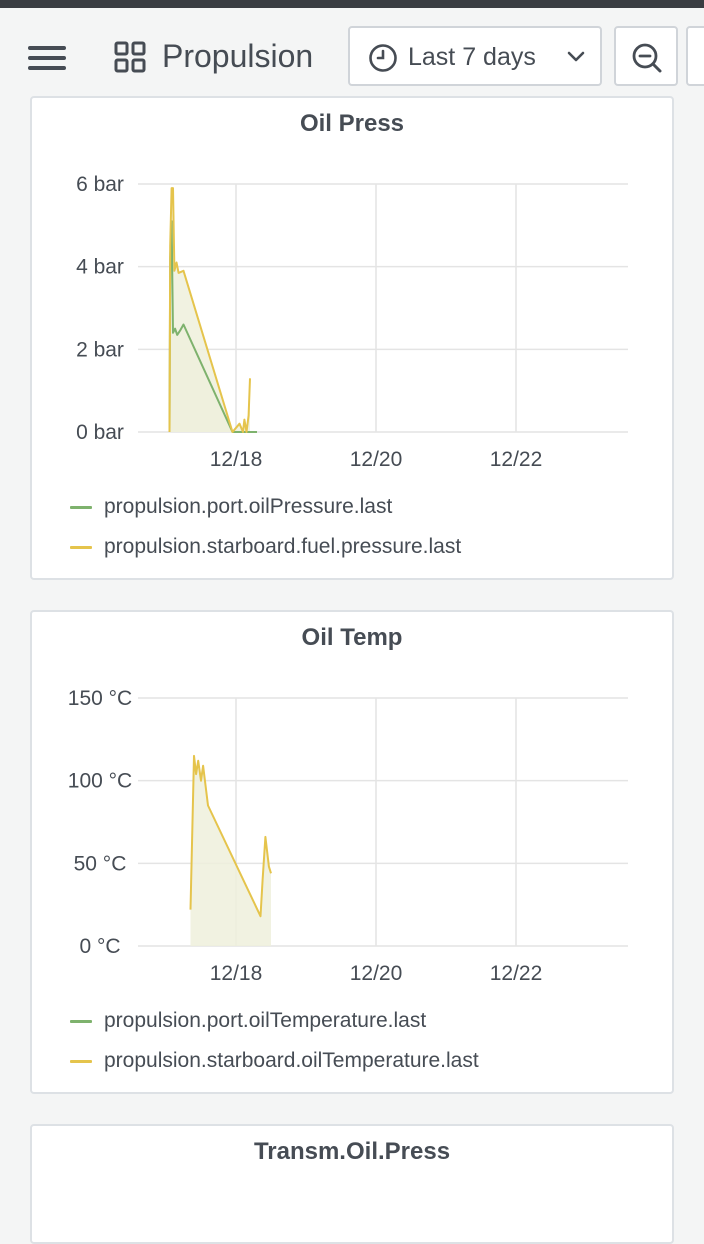  I want to click on time-range-picker: Last 7 days, so click(475, 56).